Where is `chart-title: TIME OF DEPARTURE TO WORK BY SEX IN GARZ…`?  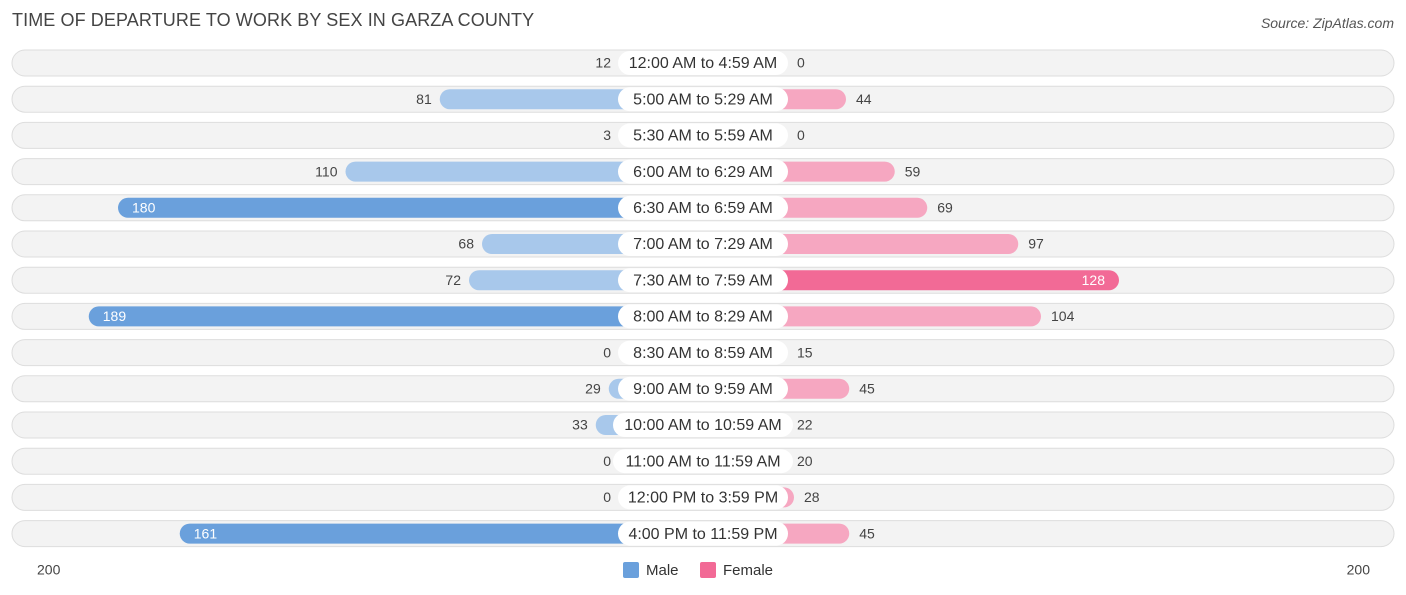
chart-title: TIME OF DEPARTURE TO WORK BY SEX IN GARZ… is located at coordinates (273, 20).